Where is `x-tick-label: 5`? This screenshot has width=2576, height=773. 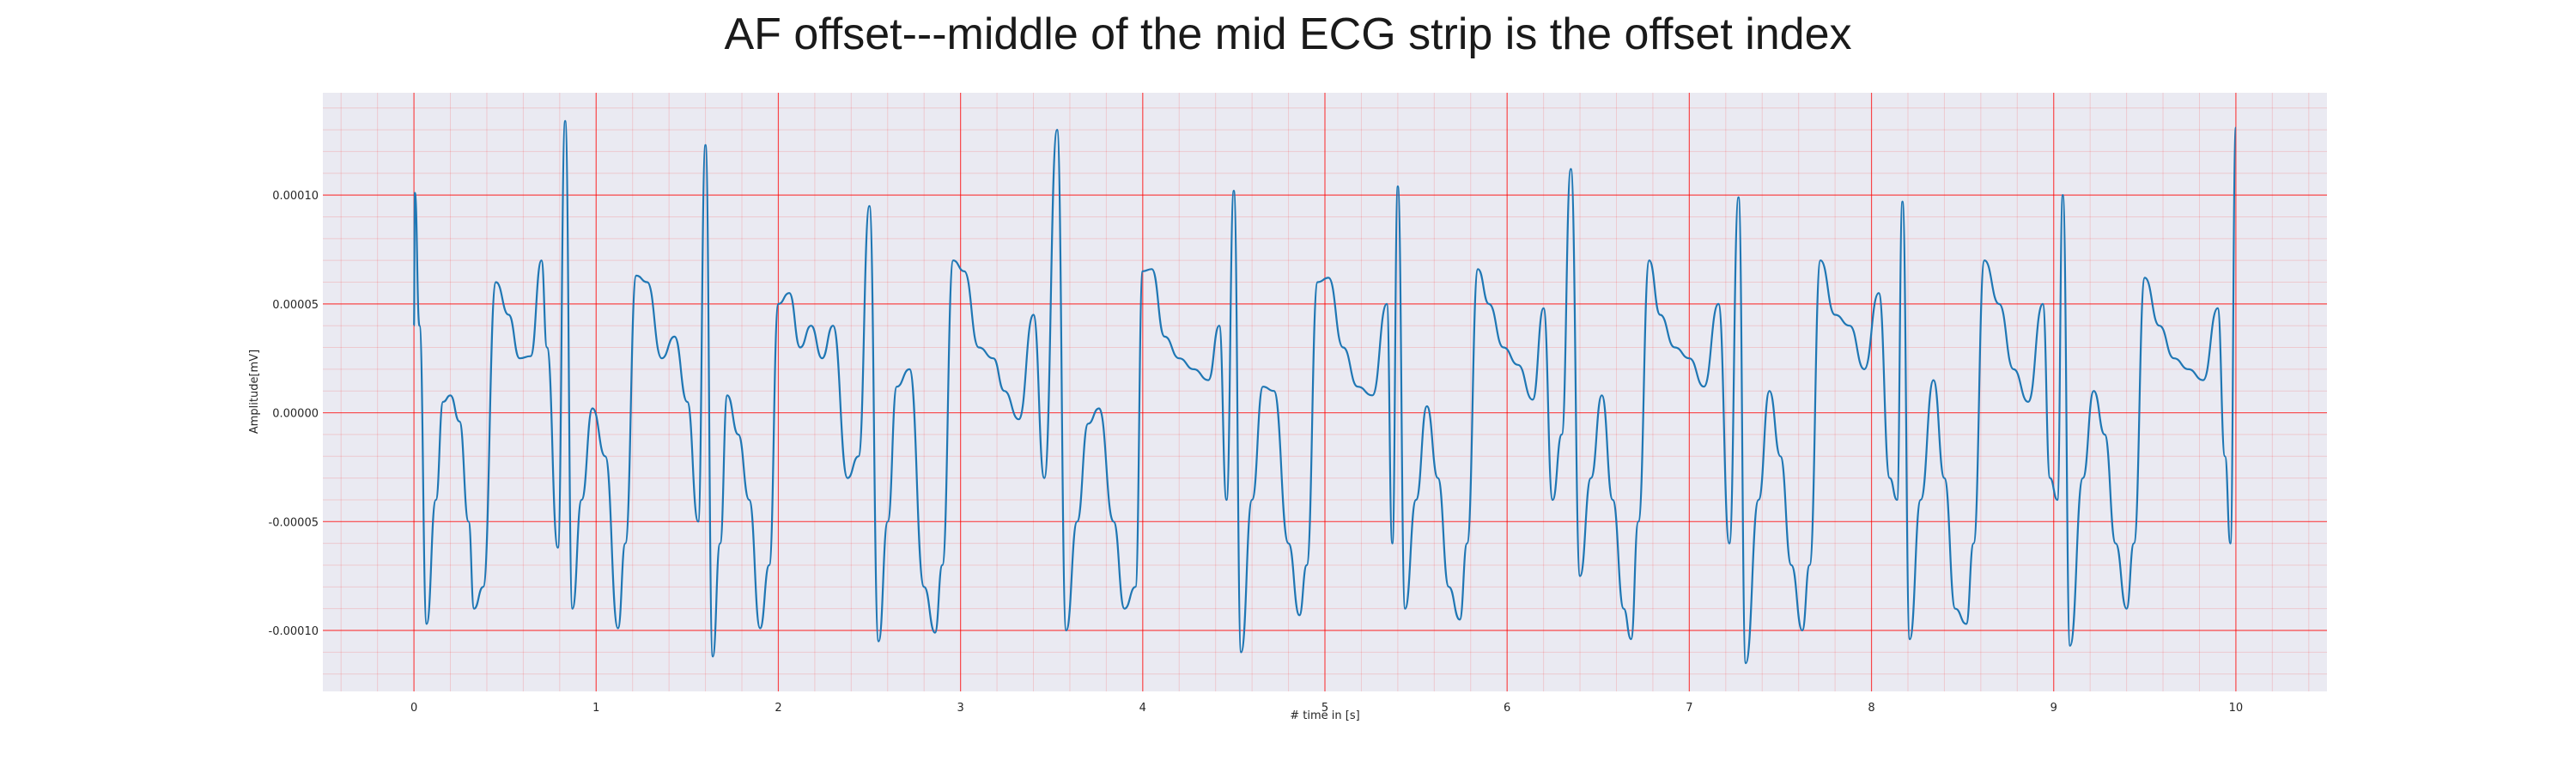 x-tick-label: 5 is located at coordinates (1324, 708).